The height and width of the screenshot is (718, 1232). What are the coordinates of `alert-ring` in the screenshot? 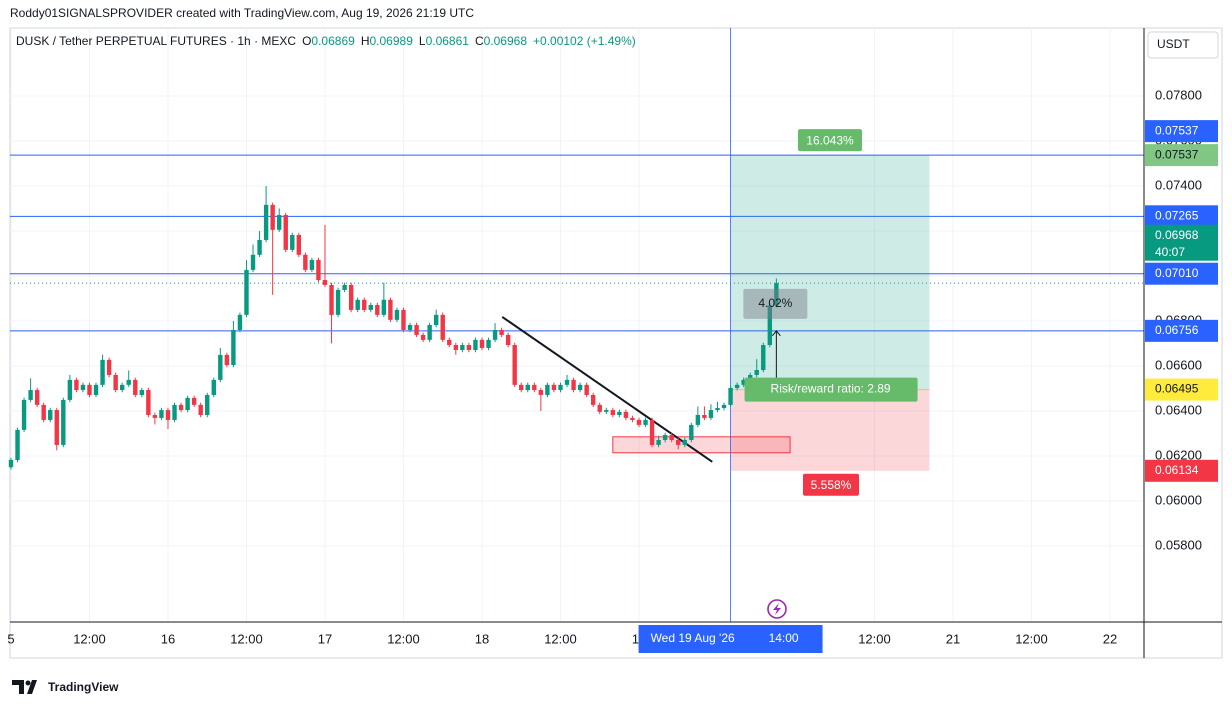 It's located at (777, 609).